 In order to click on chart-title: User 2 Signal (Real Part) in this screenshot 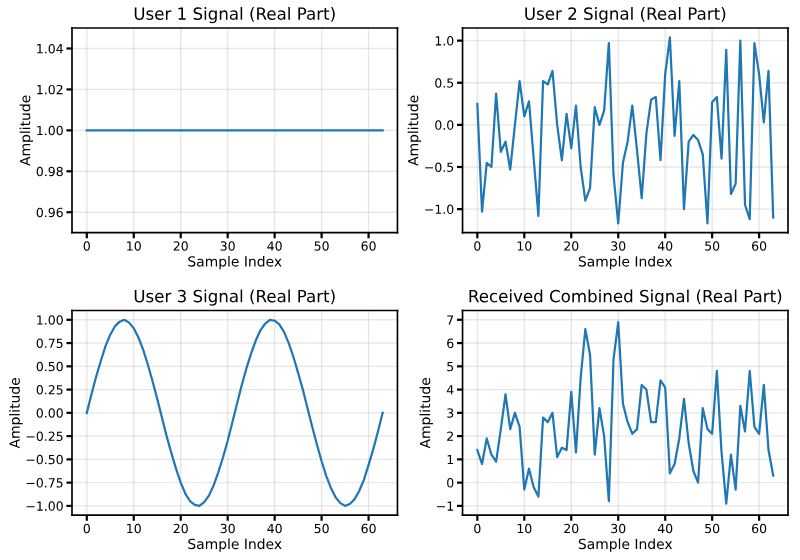, I will do `click(625, 15)`.